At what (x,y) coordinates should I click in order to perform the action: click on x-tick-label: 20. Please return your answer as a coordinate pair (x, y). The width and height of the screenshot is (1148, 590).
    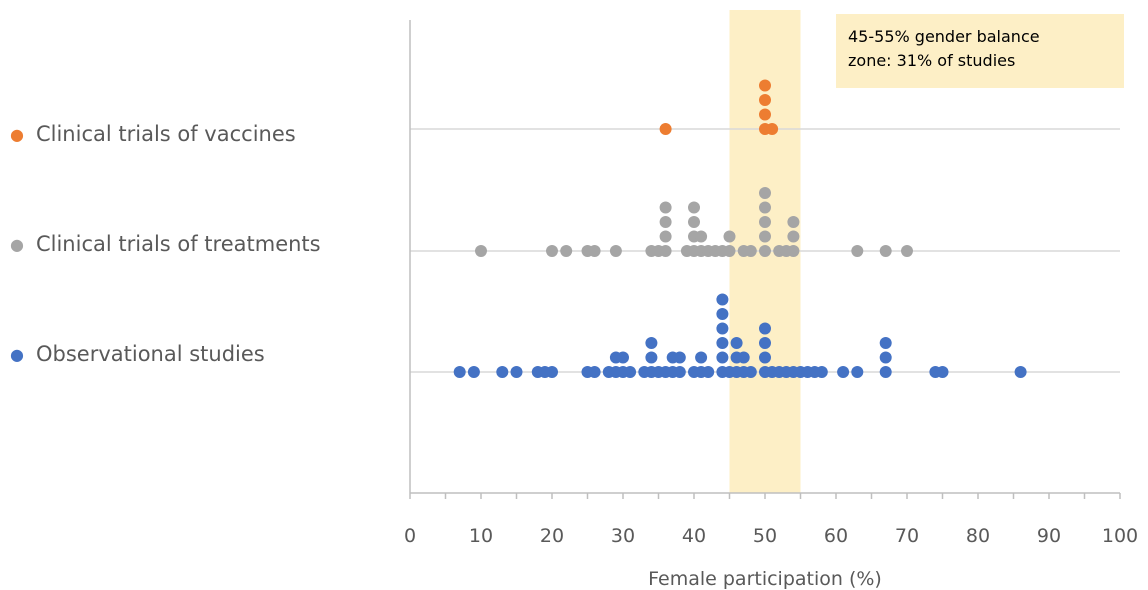
    Looking at the image, I should click on (552, 536).